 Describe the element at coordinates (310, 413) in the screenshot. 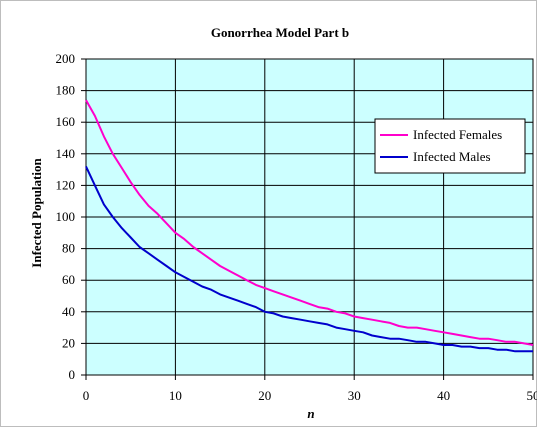

I see `x-axis-label: n` at that location.